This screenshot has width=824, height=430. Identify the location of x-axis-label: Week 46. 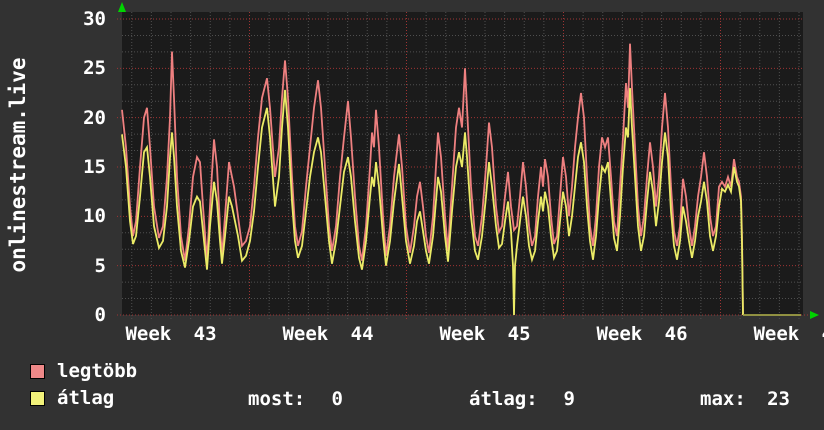
(642, 334).